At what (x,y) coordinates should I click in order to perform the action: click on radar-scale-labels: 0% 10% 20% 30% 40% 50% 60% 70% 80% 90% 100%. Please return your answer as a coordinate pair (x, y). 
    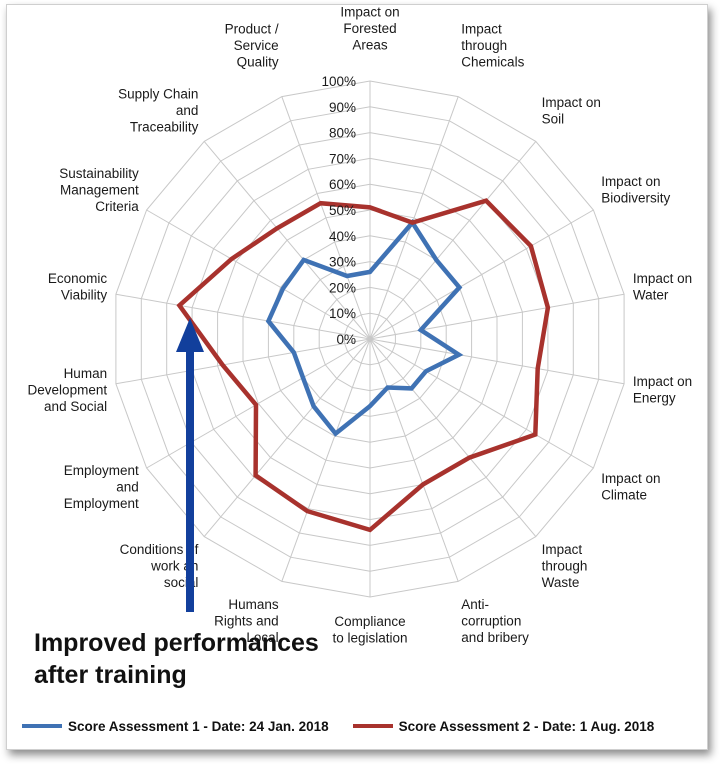
    Looking at the image, I should click on (338, 210).